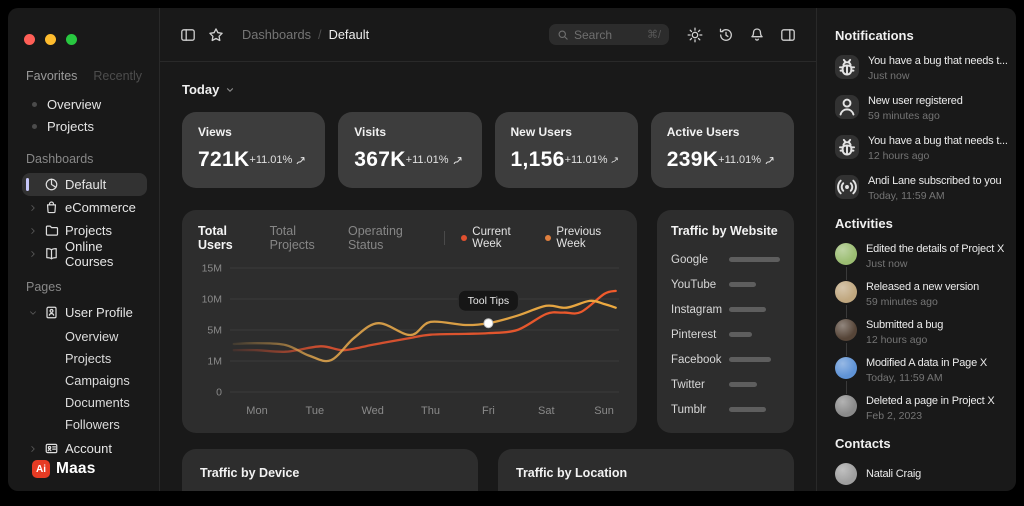  What do you see at coordinates (71, 39) in the screenshot?
I see `zoom-window-button` at bounding box center [71, 39].